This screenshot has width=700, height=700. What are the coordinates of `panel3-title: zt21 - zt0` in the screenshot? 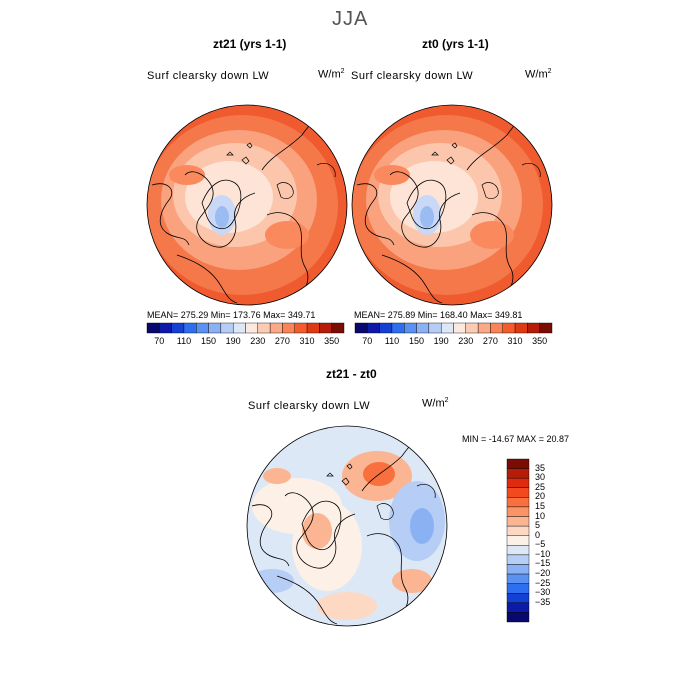 It's located at (351, 374).